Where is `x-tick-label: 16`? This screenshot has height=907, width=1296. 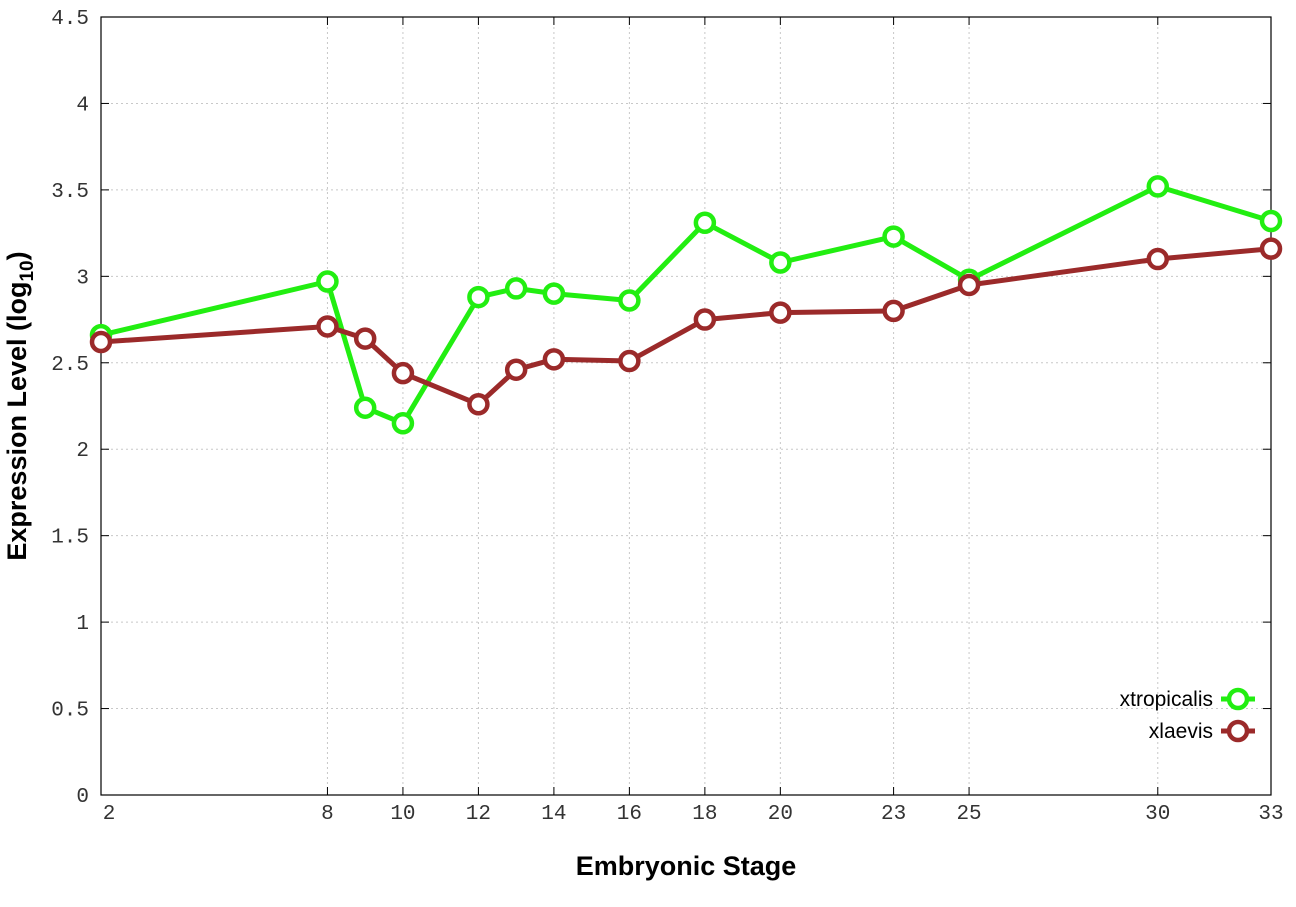 x-tick-label: 16 is located at coordinates (629, 814).